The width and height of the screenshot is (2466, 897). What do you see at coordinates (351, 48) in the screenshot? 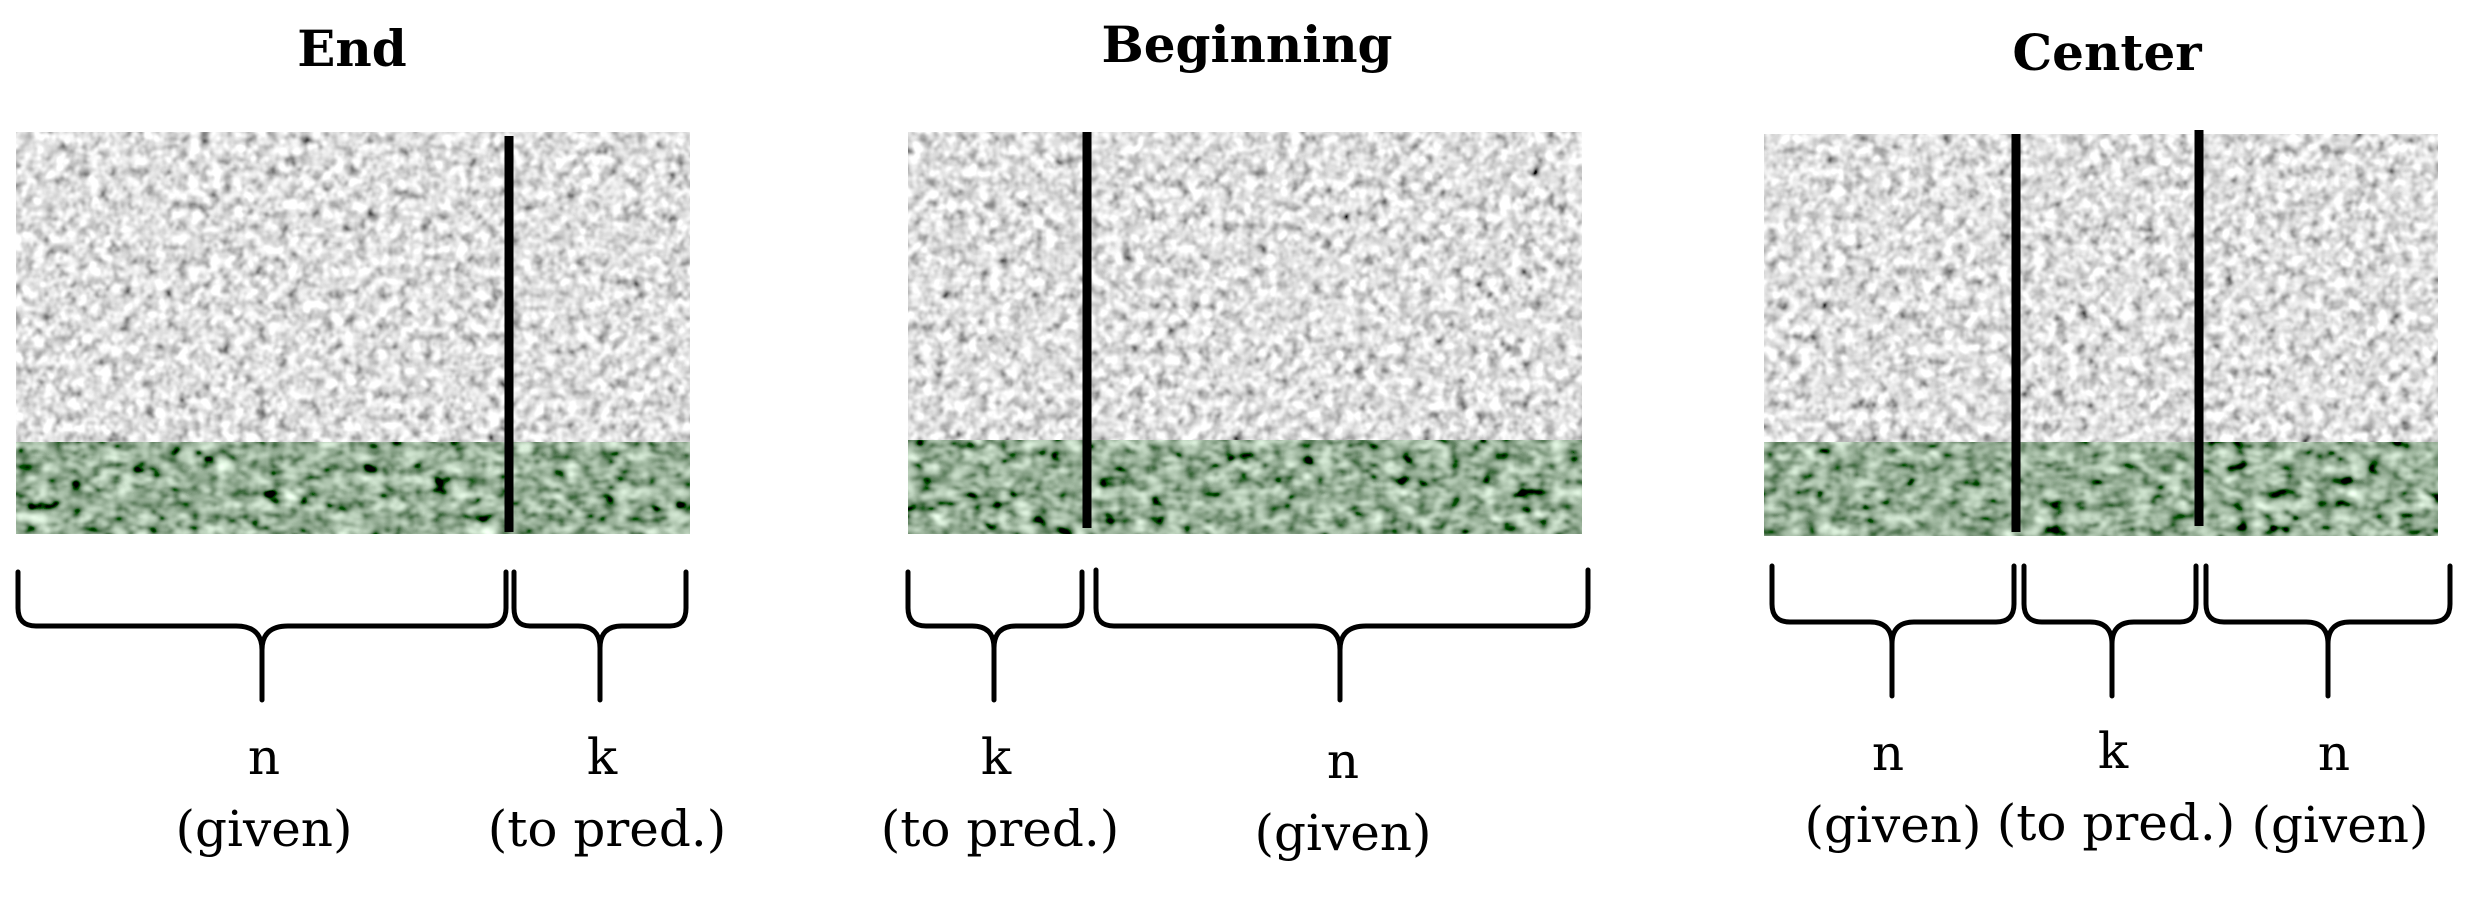
I see `panel-title: End` at bounding box center [351, 48].